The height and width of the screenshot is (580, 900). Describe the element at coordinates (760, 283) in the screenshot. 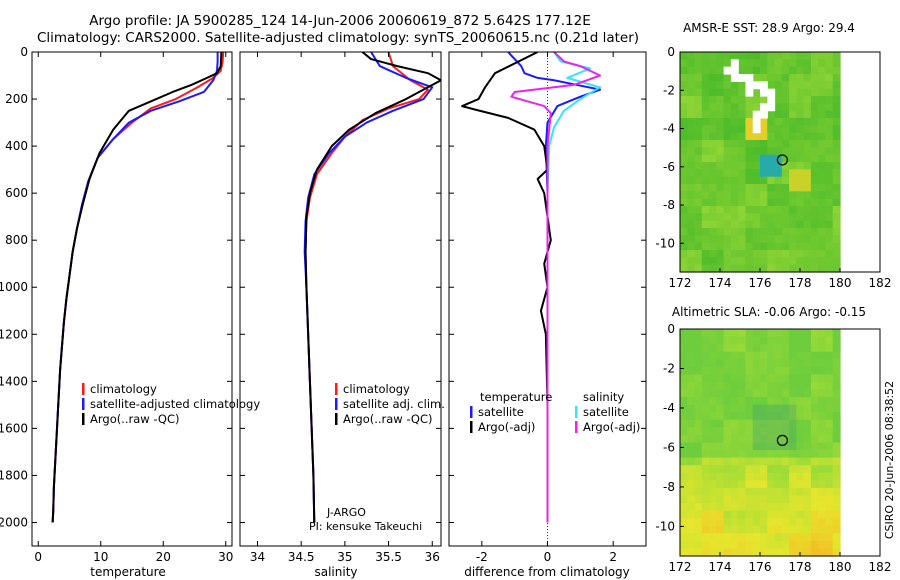

I see `sst_map-xtick-label: 176` at that location.